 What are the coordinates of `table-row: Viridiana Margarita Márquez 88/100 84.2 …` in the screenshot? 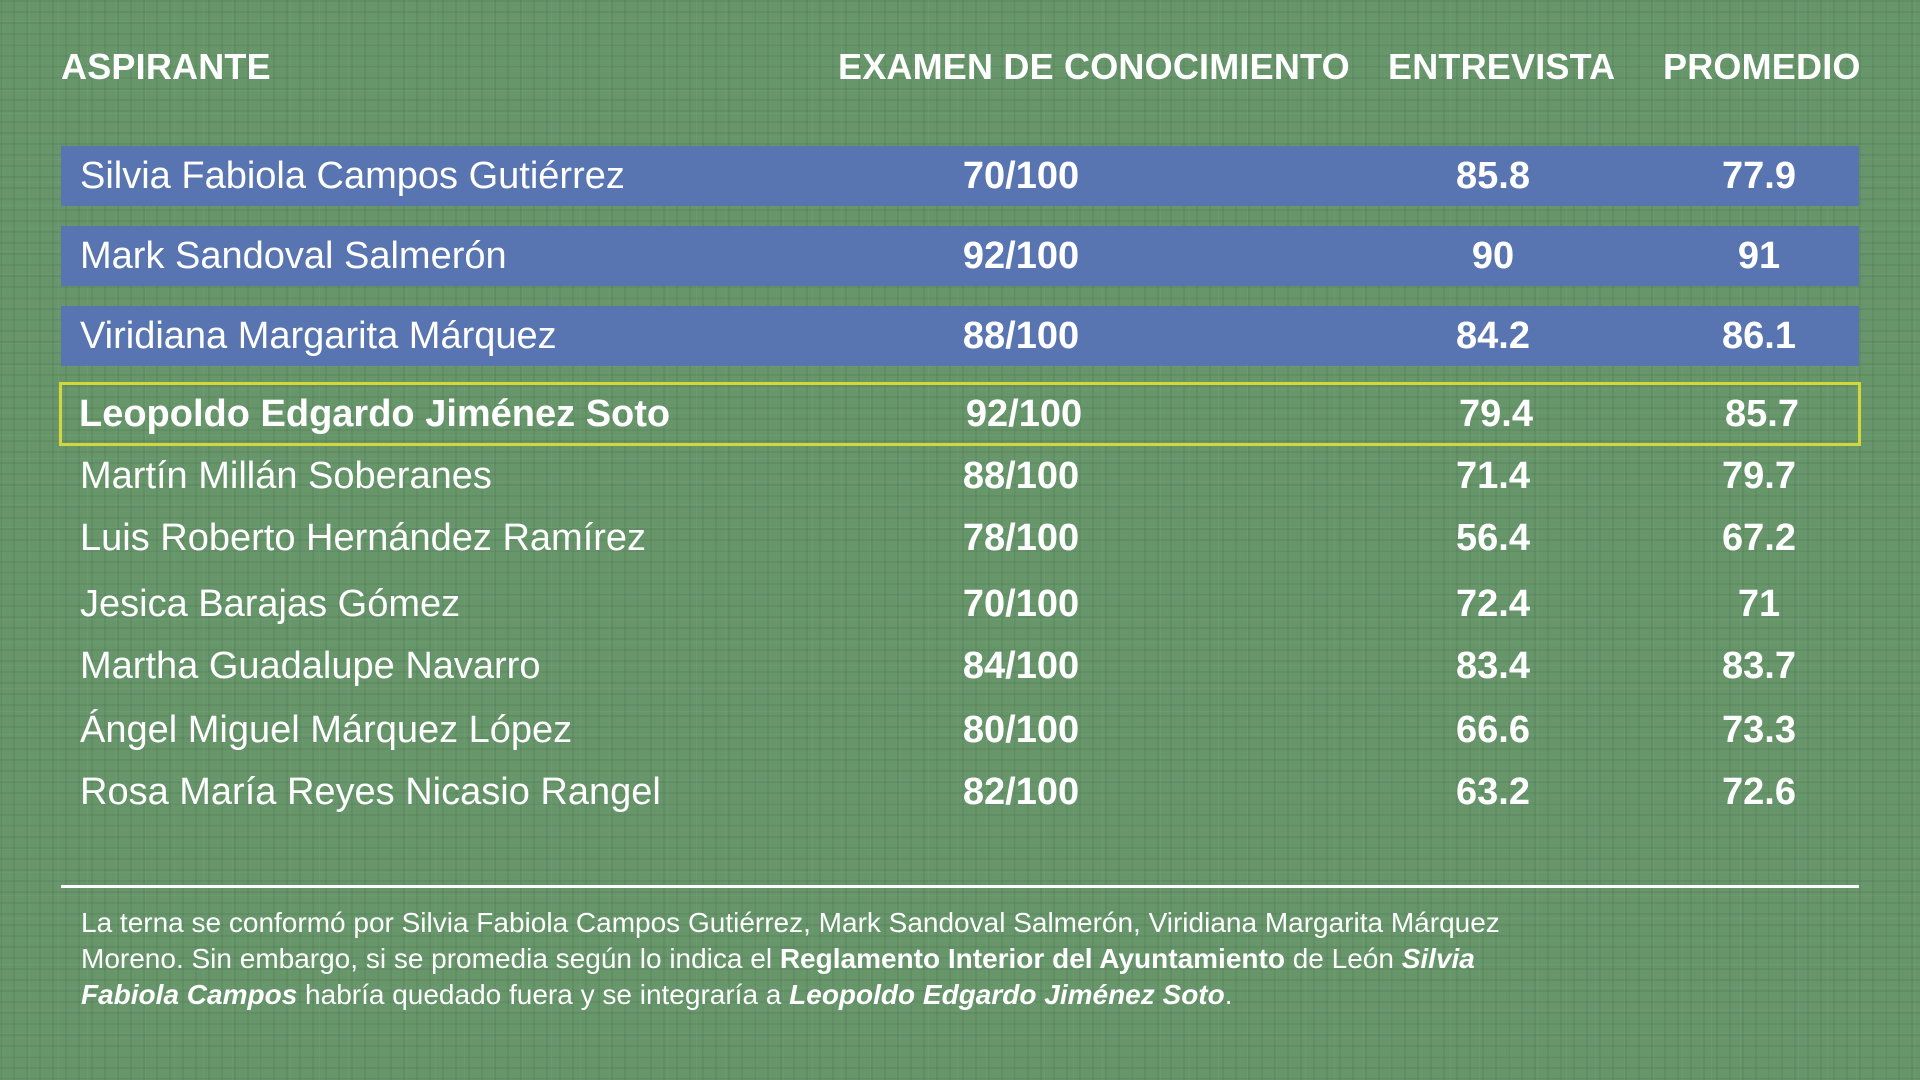 It's located at (960, 336).